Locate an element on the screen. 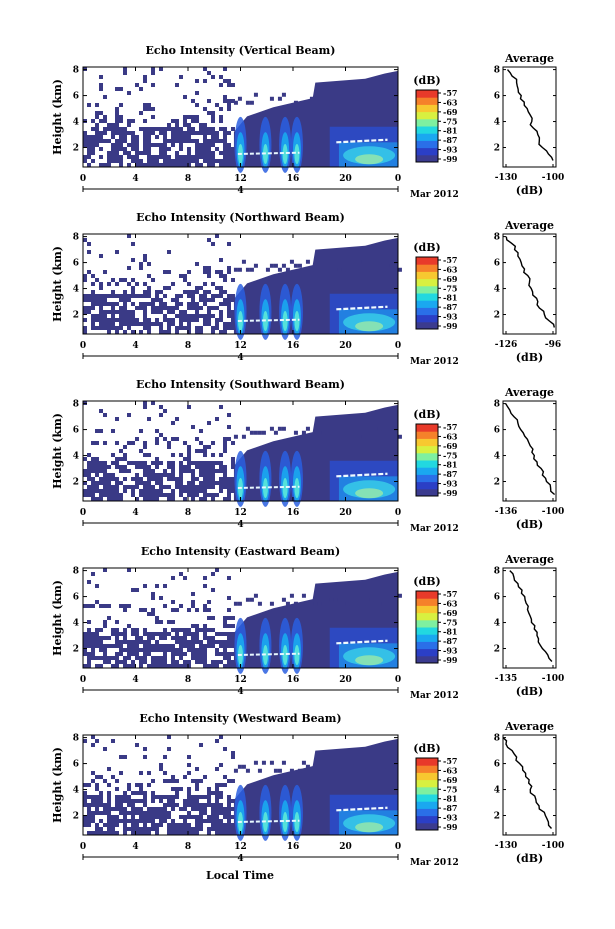  colorbar-tick-label: -81 is located at coordinates (450, 298).